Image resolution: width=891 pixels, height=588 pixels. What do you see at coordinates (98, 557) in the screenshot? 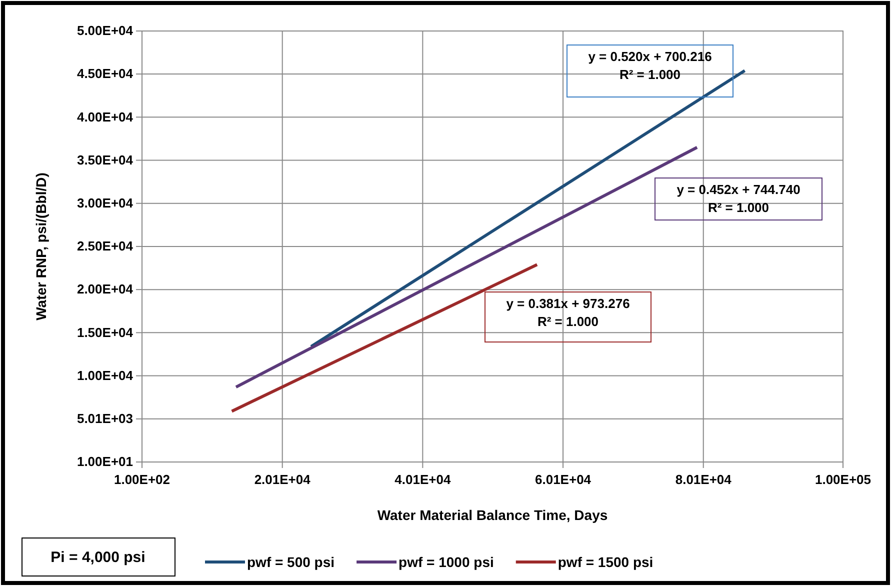
I see `text: Pi = 4,000 psi` at bounding box center [98, 557].